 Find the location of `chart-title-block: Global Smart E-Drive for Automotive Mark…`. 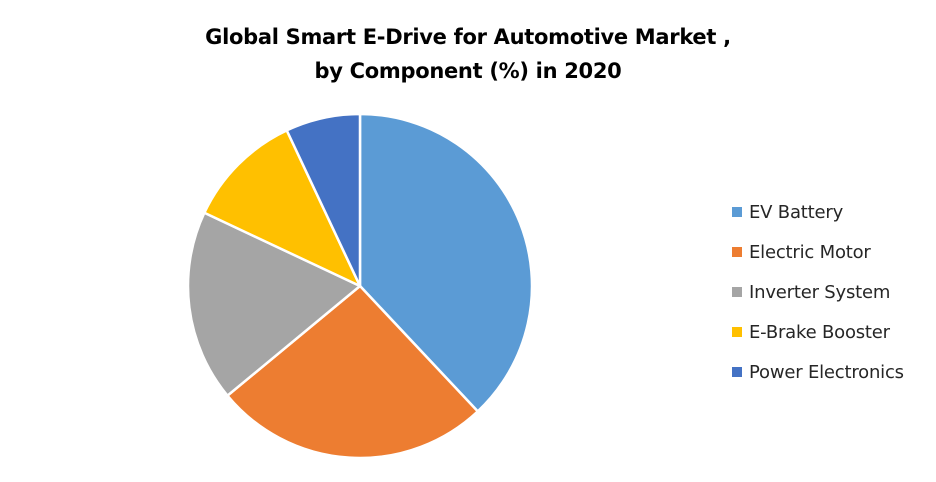

chart-title-block: Global Smart E-Drive for Automotive Mark… is located at coordinates (468, 54).